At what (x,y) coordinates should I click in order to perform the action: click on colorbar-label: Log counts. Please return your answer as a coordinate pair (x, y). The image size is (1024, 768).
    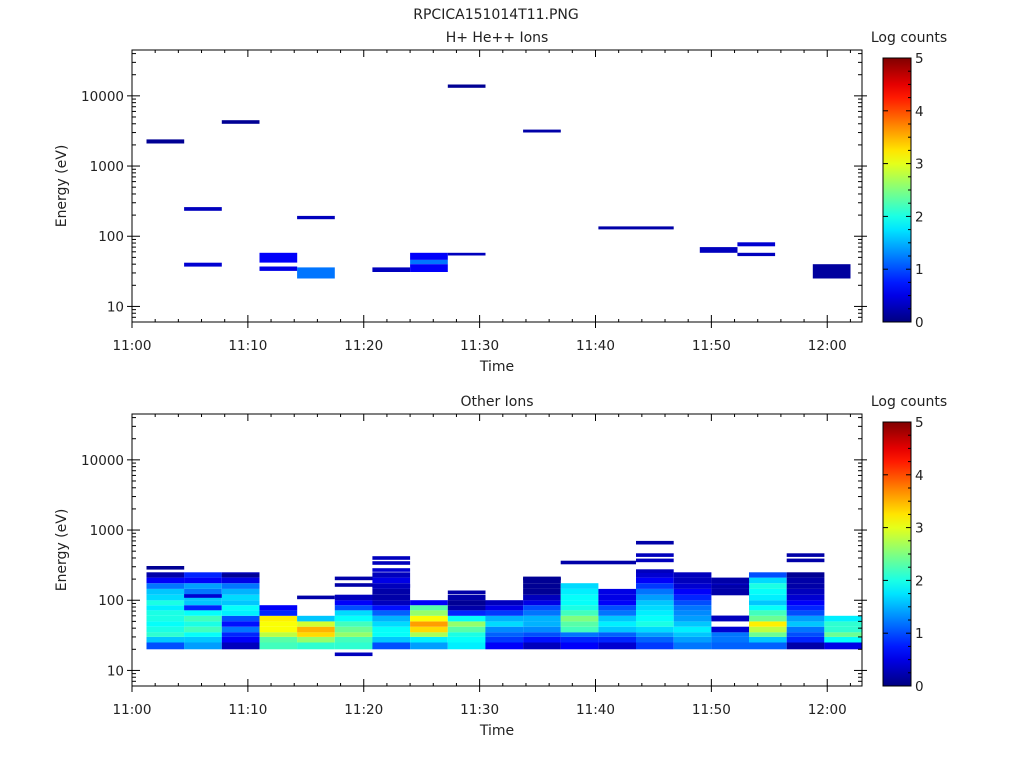
    Looking at the image, I should click on (909, 38).